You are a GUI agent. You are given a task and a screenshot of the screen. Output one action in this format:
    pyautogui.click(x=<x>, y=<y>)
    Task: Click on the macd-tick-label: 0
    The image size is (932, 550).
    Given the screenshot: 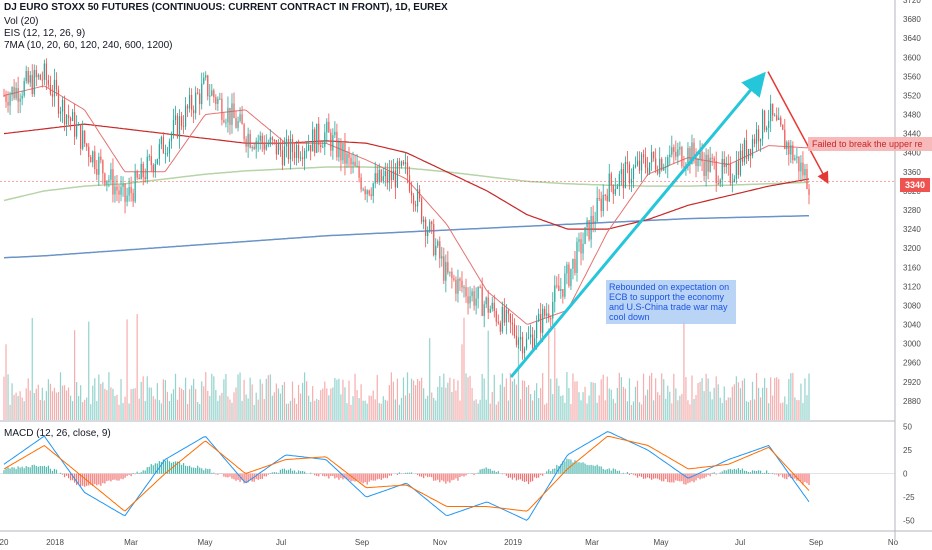 What is the action you would take?
    pyautogui.click(x=905, y=474)
    